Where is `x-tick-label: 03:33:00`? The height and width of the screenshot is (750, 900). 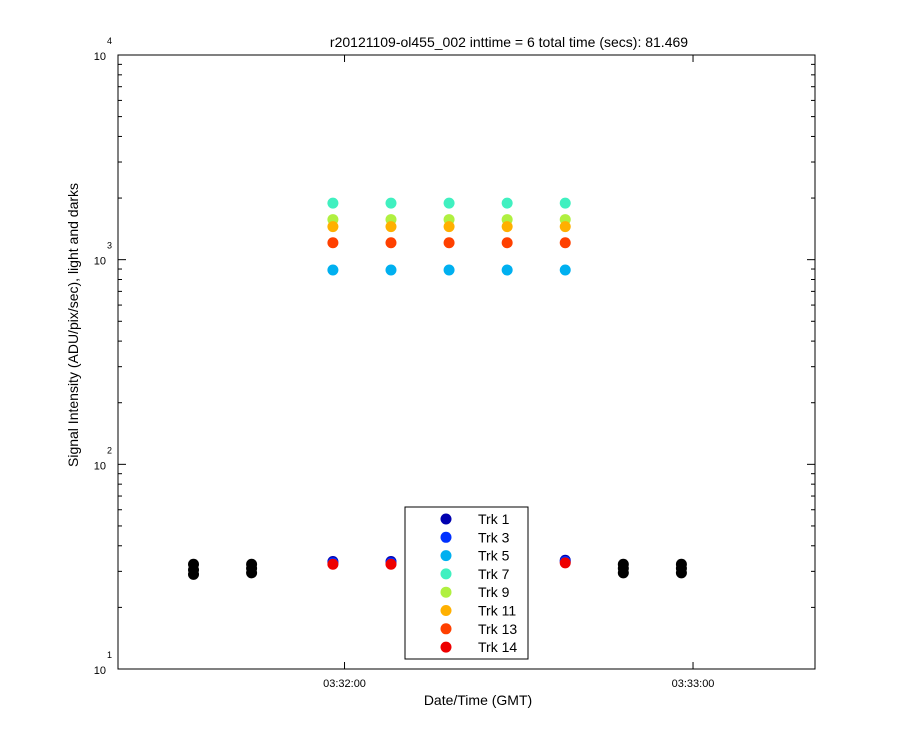
x-tick-label: 03:33:00 is located at coordinates (693, 684).